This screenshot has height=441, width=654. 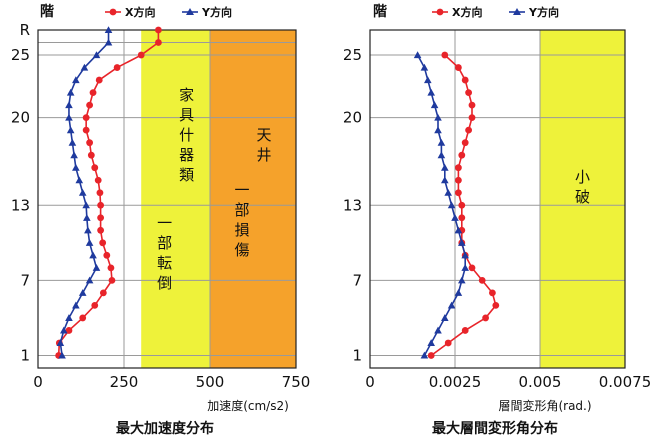 What do you see at coordinates (165, 428) in the screenshot?
I see `chart-title: 最大加速度分布` at bounding box center [165, 428].